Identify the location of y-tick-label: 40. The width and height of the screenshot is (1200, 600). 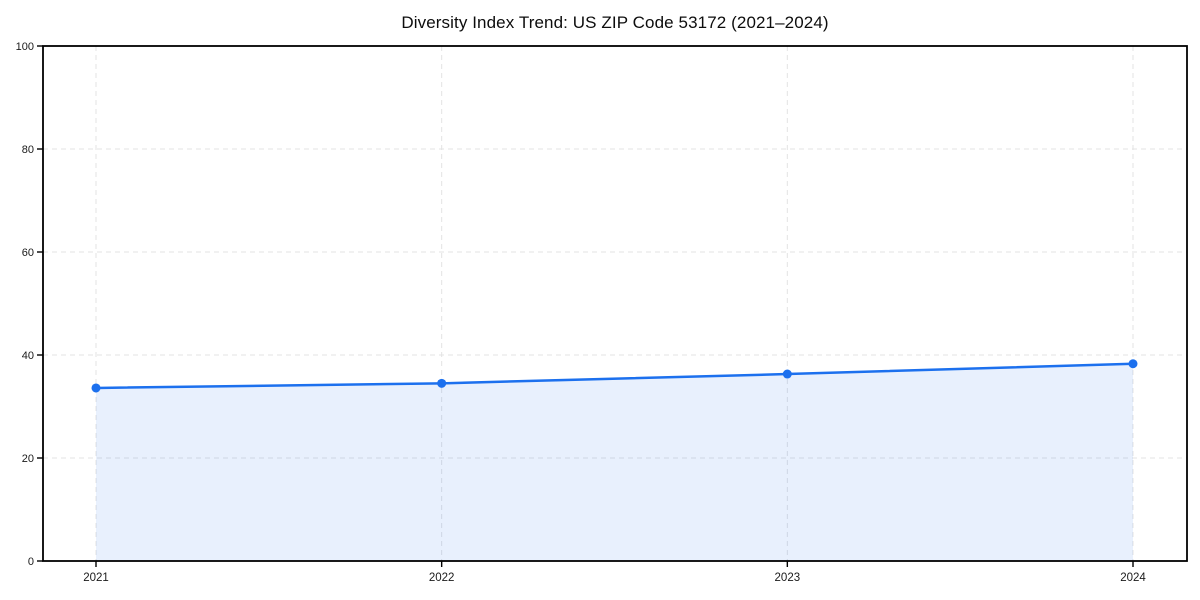
(28, 356).